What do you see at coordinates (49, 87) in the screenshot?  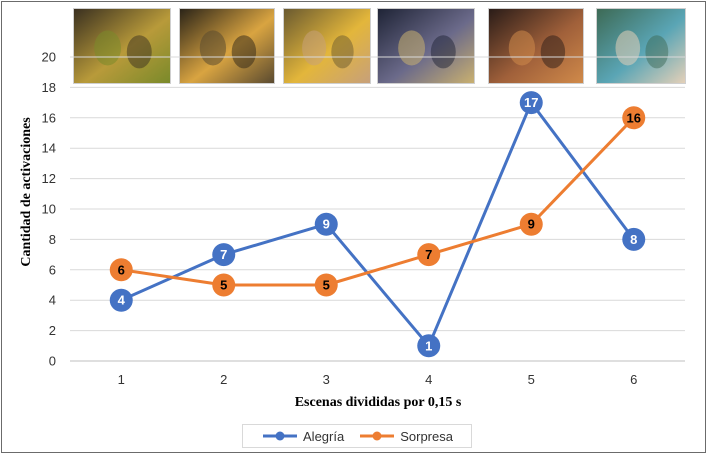 I see `y-tick-label: 18` at bounding box center [49, 87].